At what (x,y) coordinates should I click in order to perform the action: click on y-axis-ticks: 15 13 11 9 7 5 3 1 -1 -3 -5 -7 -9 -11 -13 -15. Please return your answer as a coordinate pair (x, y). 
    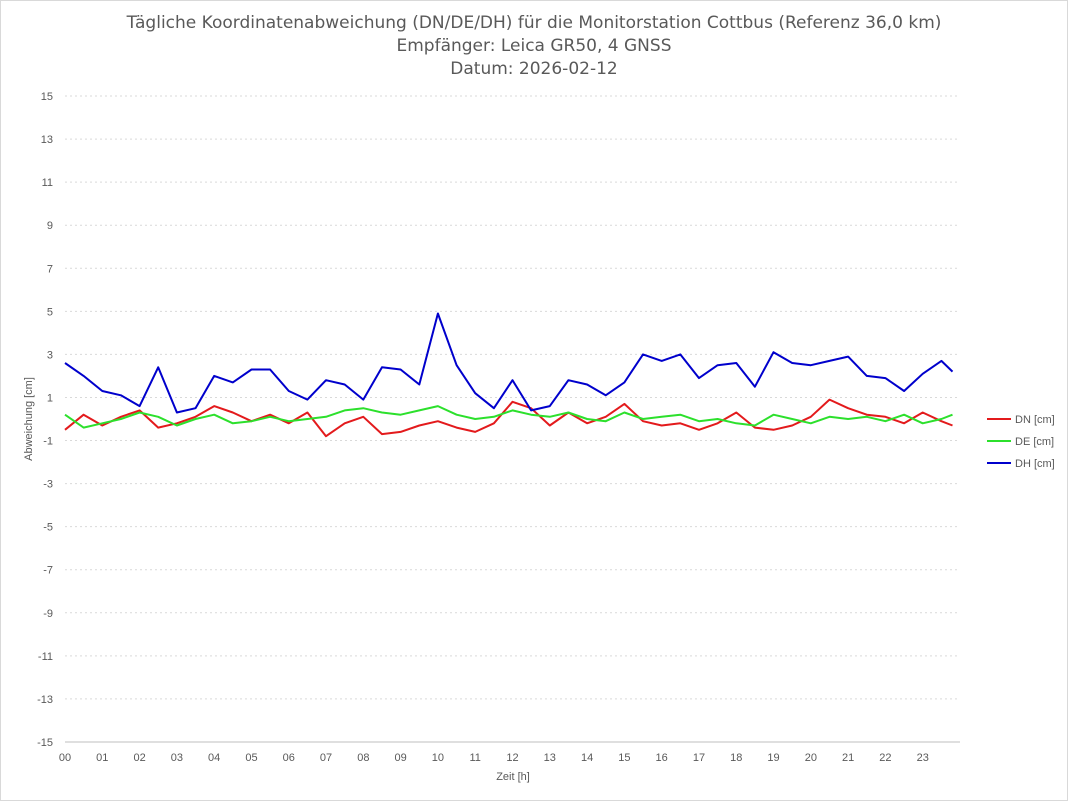
    Looking at the image, I should click on (45, 420).